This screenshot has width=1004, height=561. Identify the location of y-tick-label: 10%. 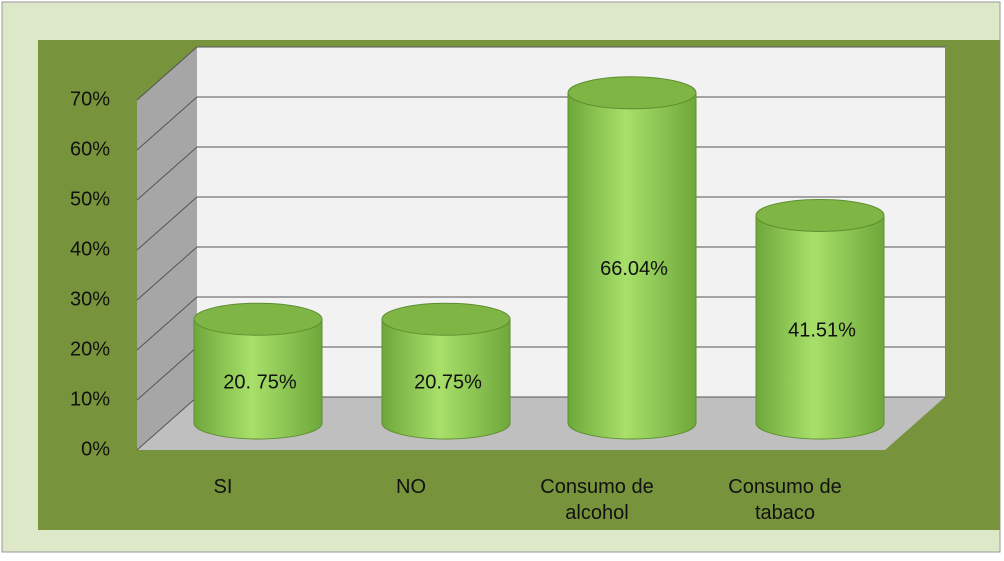
(90, 399).